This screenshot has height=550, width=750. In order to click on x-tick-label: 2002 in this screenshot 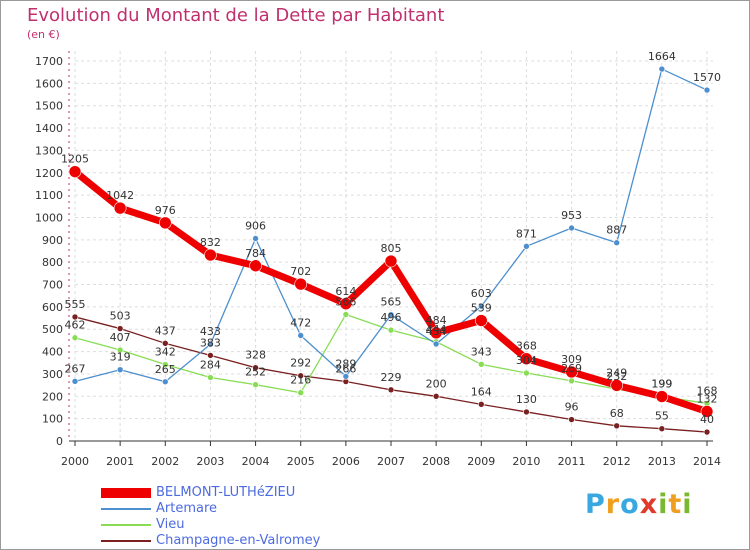, I will do `click(165, 461)`.